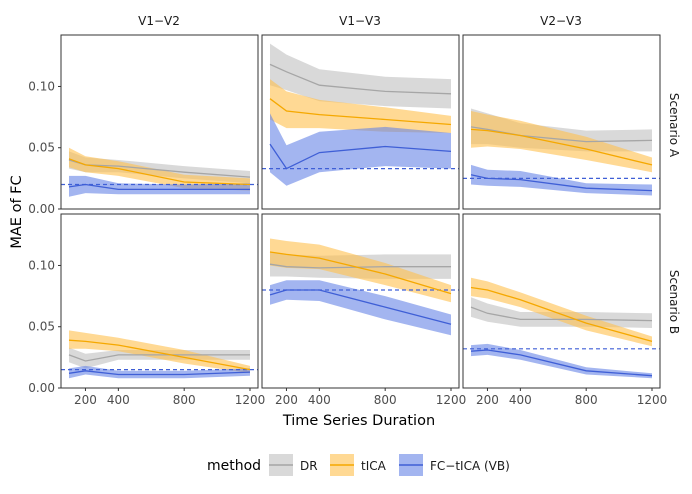 This screenshot has width=692, height=494. I want to click on panel-r2-c3-x-tick-label: 200, so click(487, 400).